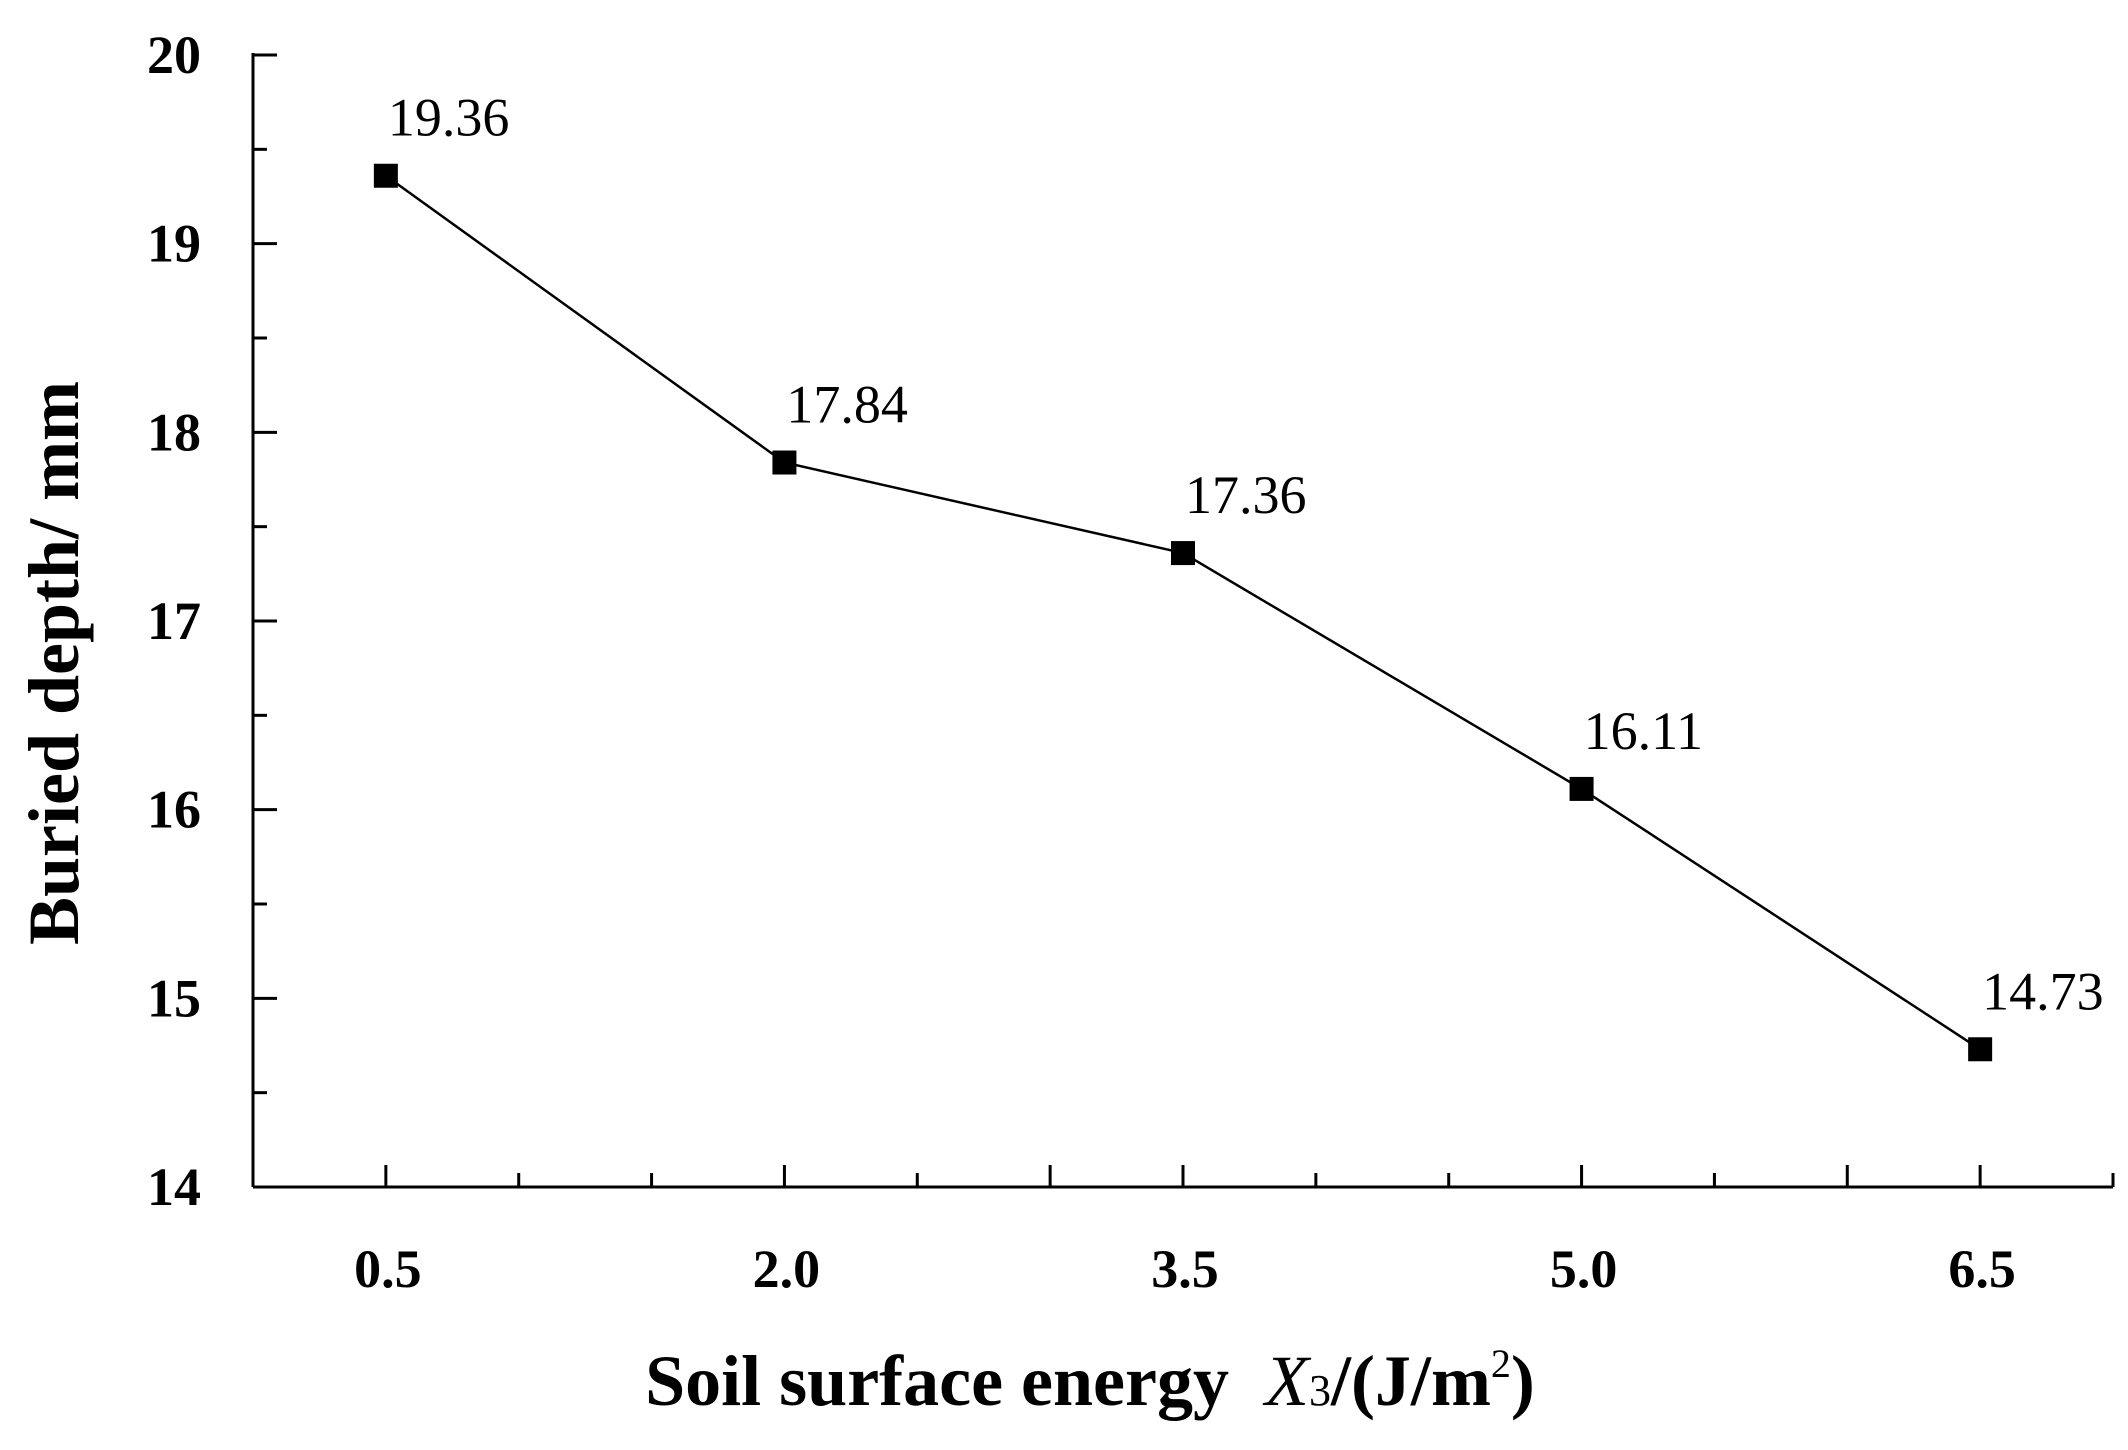 The image size is (2128, 1450). I want to click on x-tick-label: 5.0, so click(1584, 1269).